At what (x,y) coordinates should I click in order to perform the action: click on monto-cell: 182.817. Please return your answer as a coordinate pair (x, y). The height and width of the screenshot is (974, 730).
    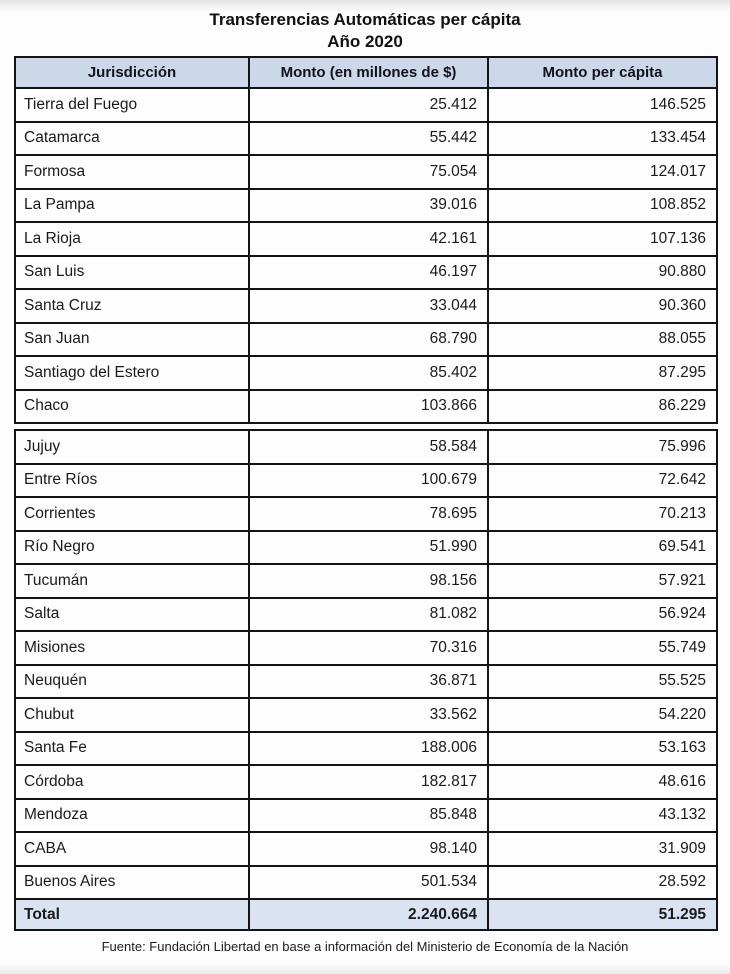
    Looking at the image, I should click on (368, 782).